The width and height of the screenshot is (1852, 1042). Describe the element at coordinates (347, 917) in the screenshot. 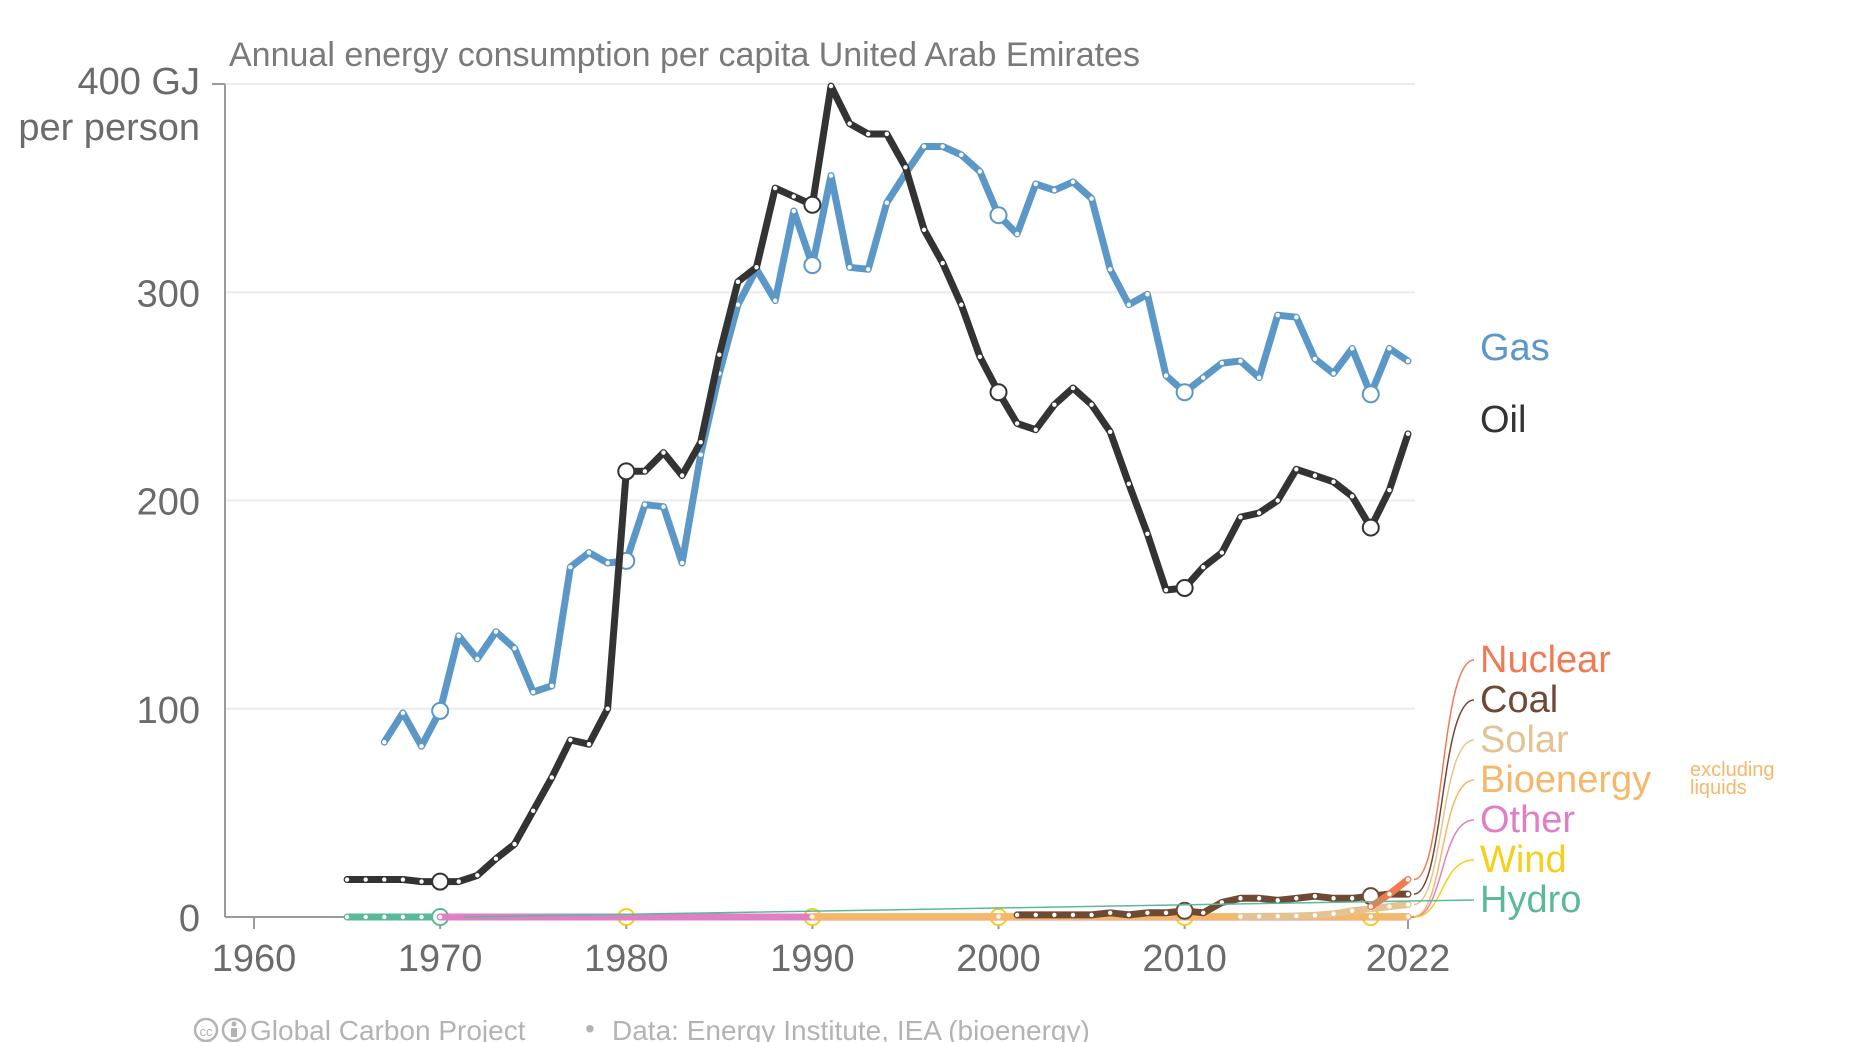

I see `hydro-point` at that location.